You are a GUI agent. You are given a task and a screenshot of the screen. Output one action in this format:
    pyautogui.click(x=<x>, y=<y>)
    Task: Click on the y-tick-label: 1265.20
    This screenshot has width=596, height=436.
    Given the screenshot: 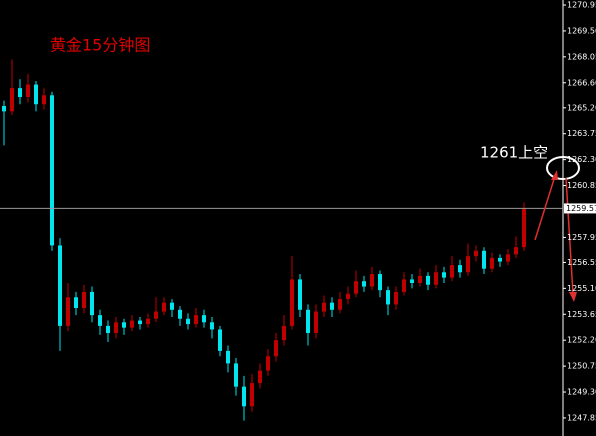 What is the action you would take?
    pyautogui.click(x=581, y=107)
    